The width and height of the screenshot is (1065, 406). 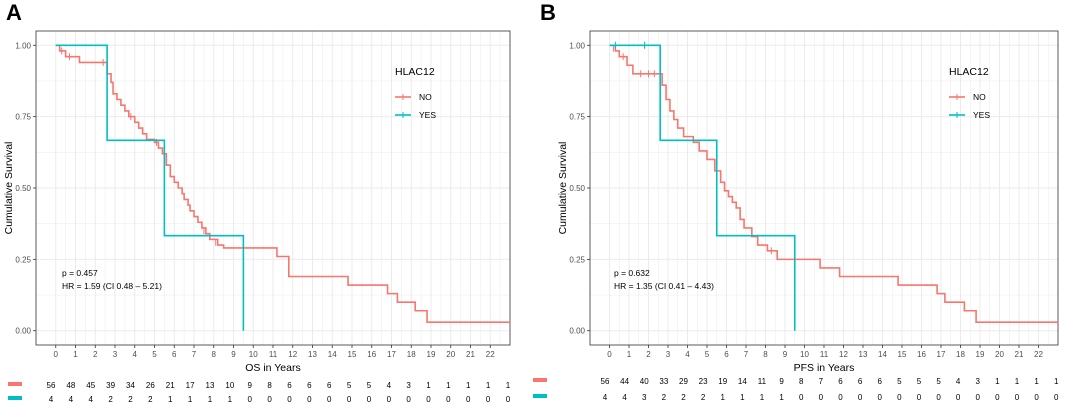 I want to click on risk-count-no: 44, so click(x=624, y=381).